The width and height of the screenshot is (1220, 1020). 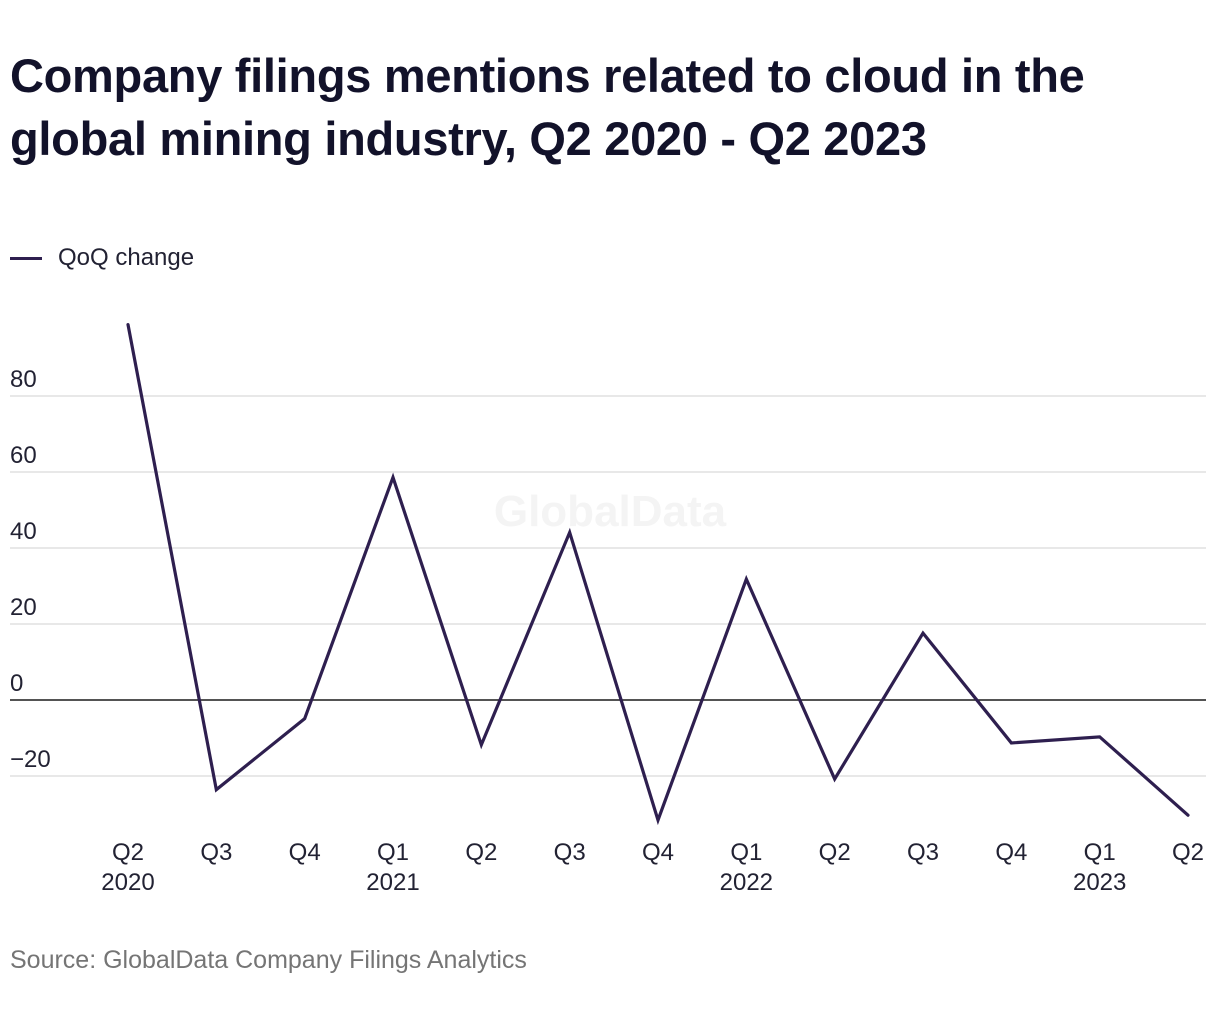 What do you see at coordinates (23, 379) in the screenshot?
I see `y-tick-label: 80` at bounding box center [23, 379].